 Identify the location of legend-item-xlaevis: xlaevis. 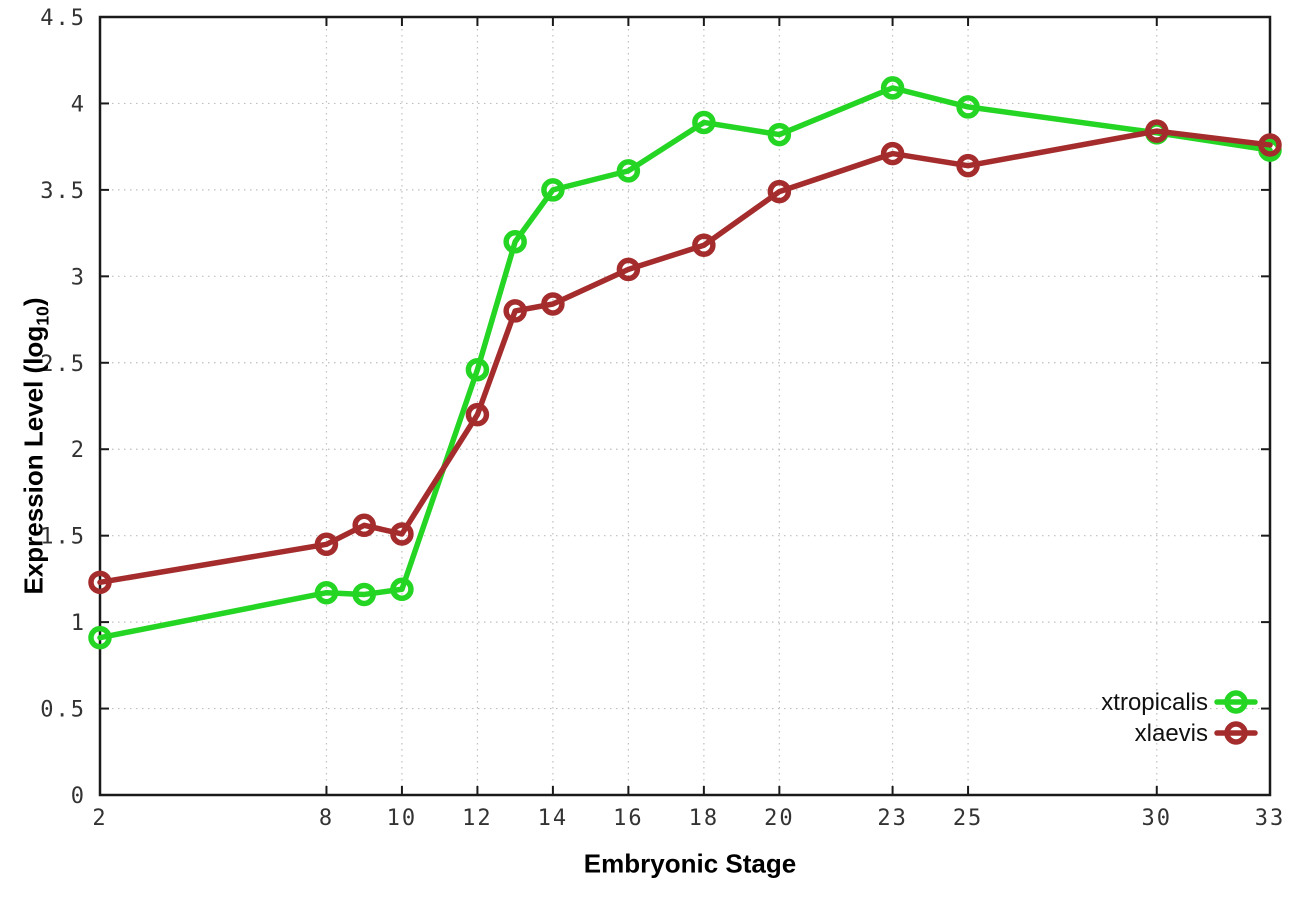
(1196, 733).